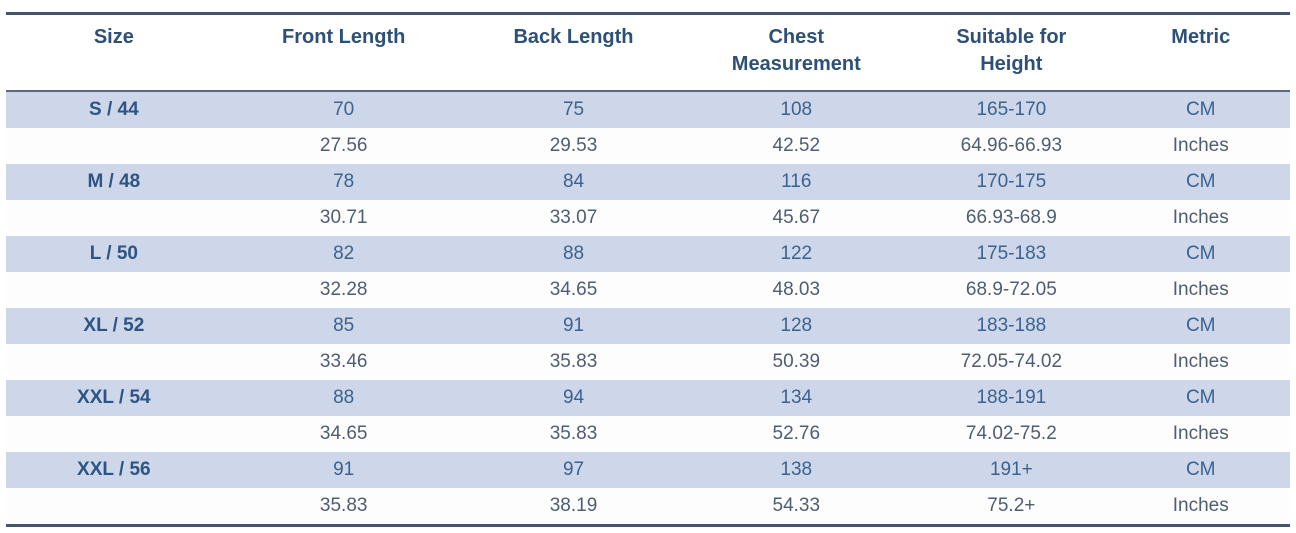 The width and height of the screenshot is (1296, 533). What do you see at coordinates (343, 146) in the screenshot?
I see `cell-front-length: 27.56` at bounding box center [343, 146].